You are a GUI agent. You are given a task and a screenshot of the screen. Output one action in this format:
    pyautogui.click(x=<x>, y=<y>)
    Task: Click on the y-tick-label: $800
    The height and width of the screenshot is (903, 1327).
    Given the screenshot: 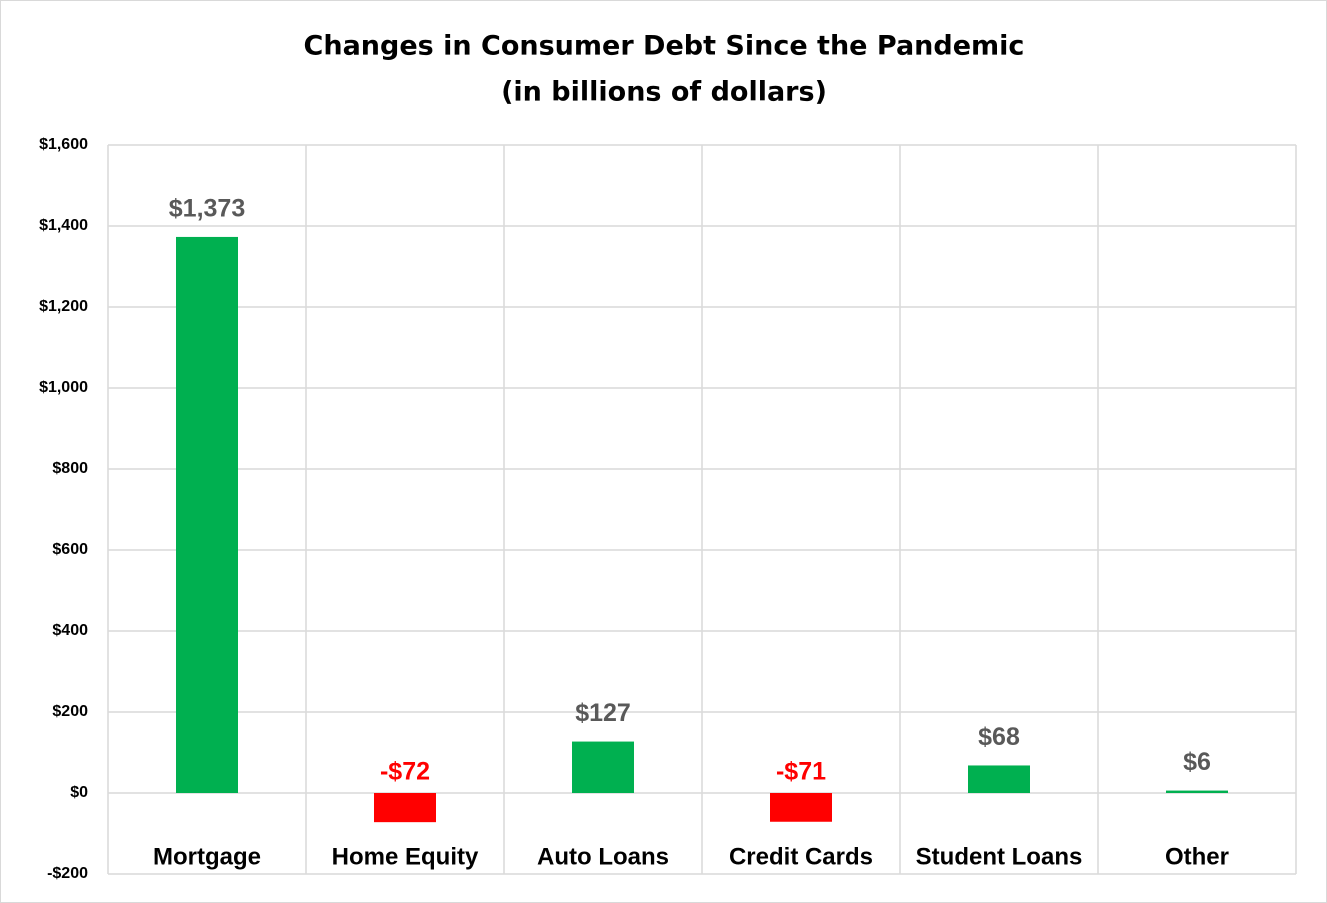 What is the action you would take?
    pyautogui.click(x=70, y=468)
    